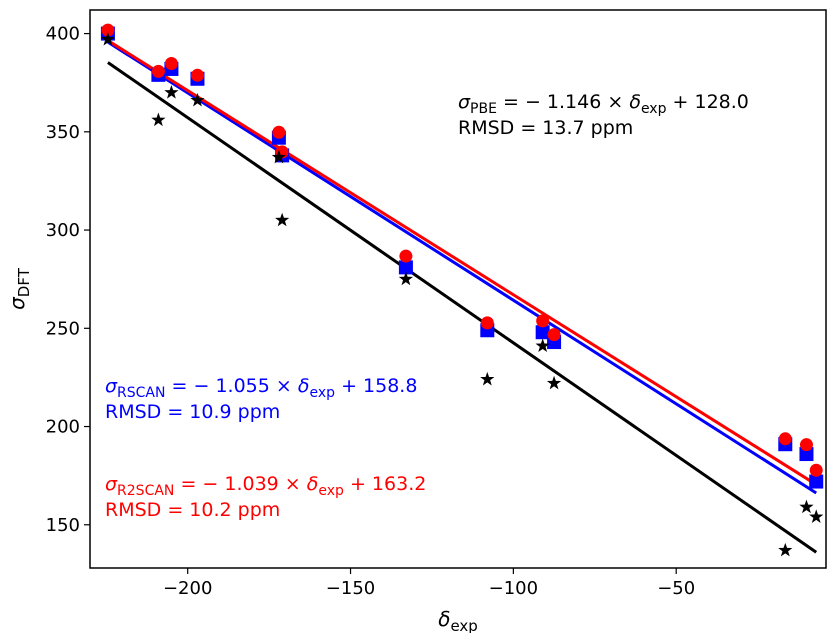  I want to click on y-tick-label: 150, so click(63, 525).